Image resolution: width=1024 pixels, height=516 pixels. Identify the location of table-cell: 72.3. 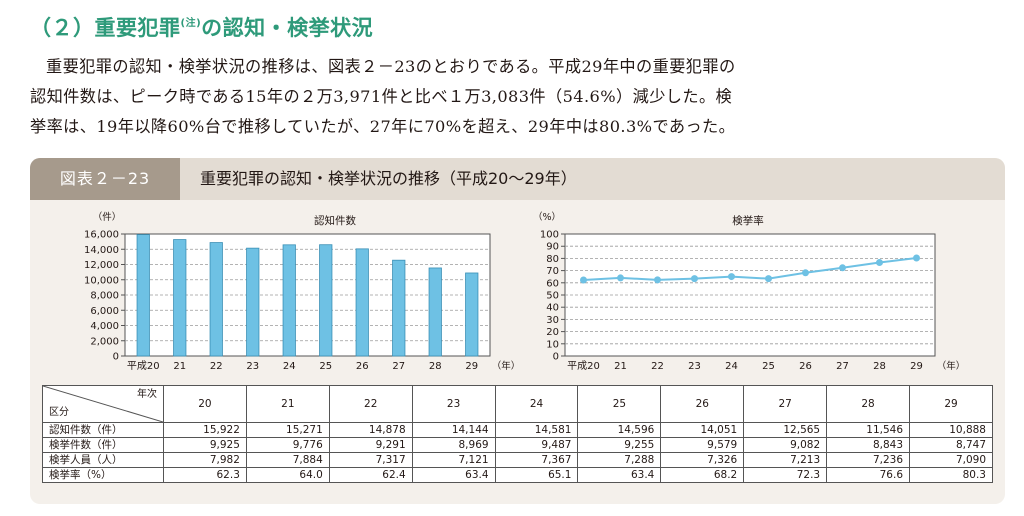
(785, 475).